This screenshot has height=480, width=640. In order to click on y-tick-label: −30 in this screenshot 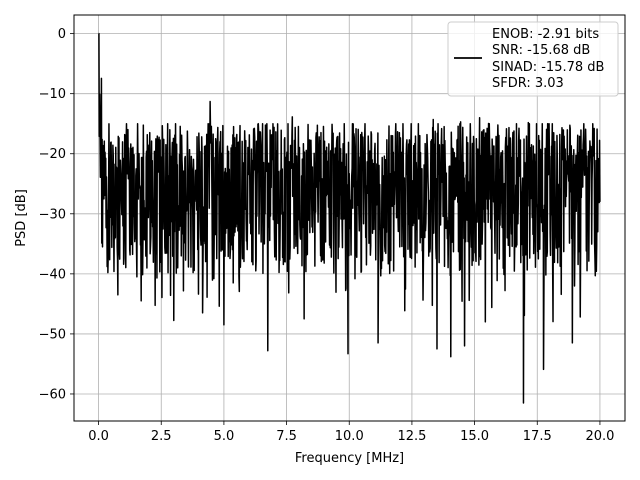, I will do `click(52, 214)`.